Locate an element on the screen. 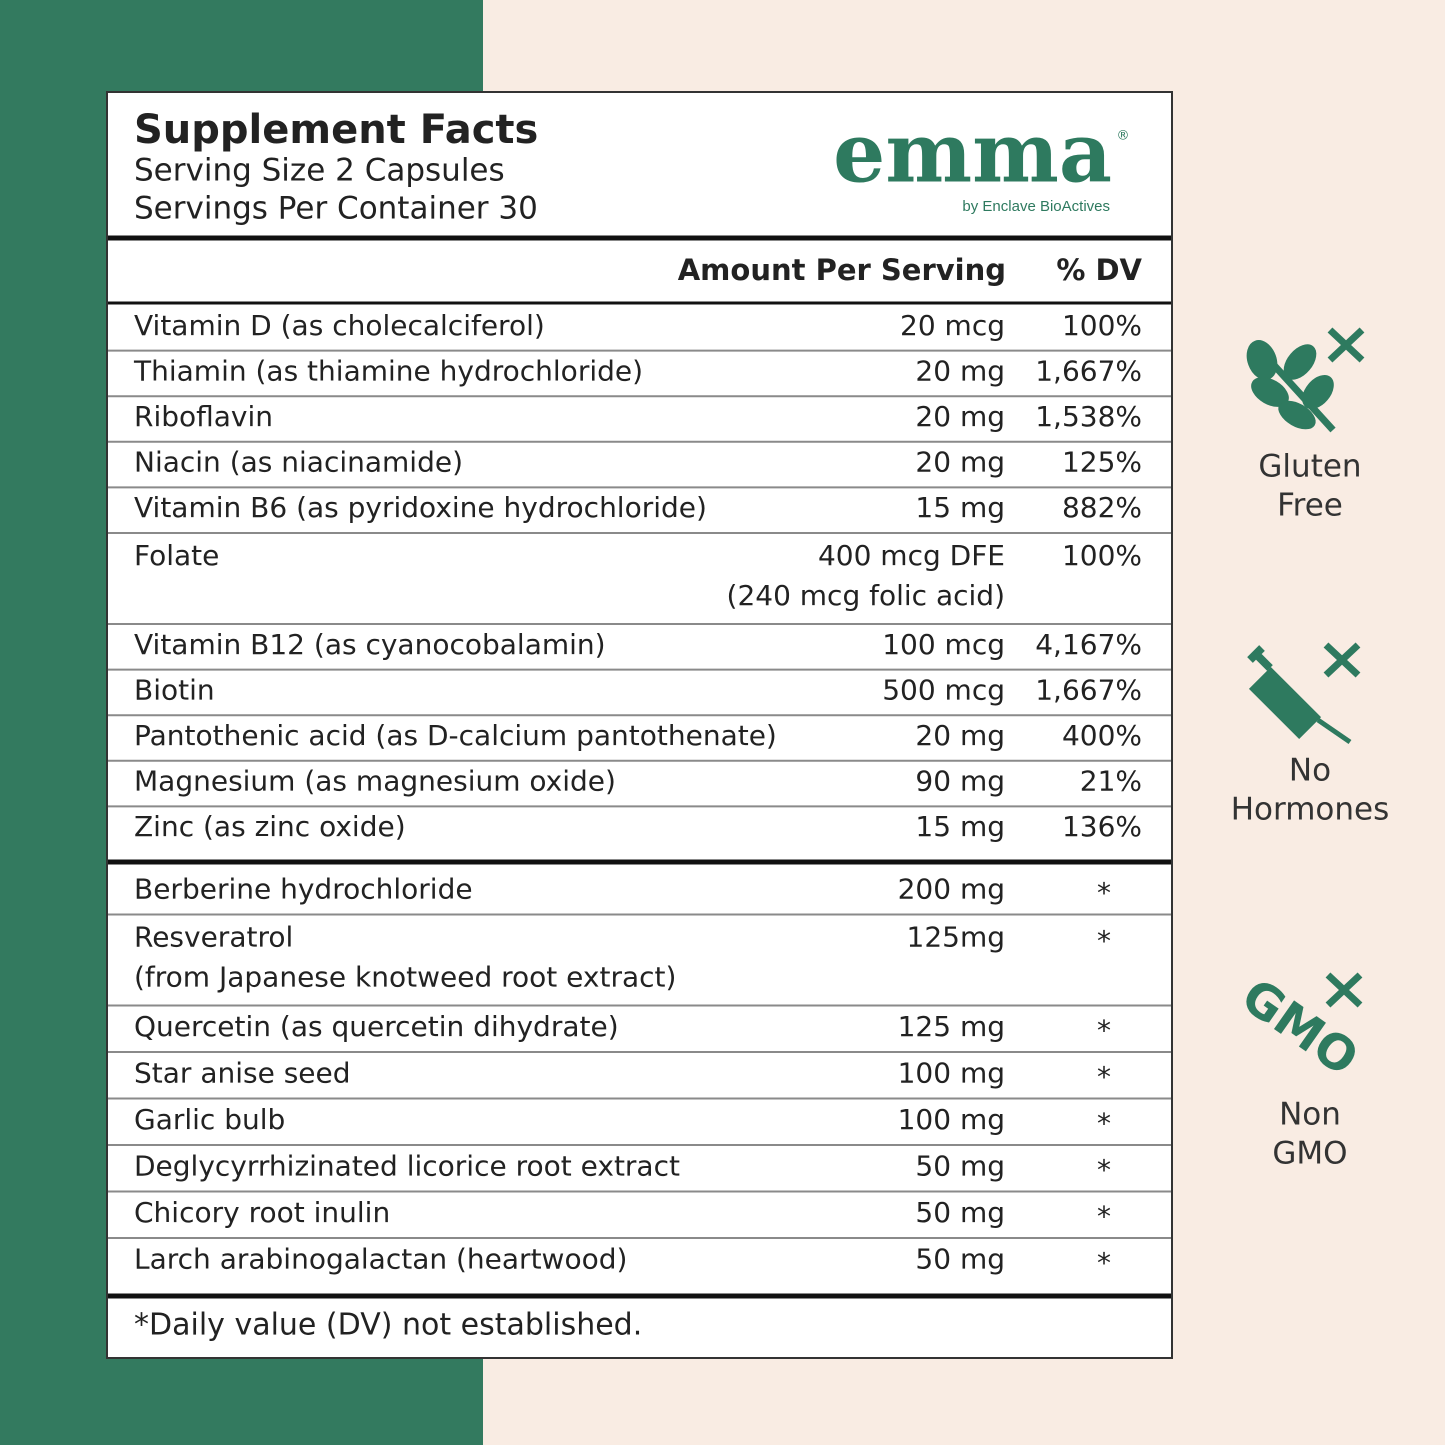 The width and height of the screenshot is (1445, 1449). amount: 200 mg is located at coordinates (951, 888).